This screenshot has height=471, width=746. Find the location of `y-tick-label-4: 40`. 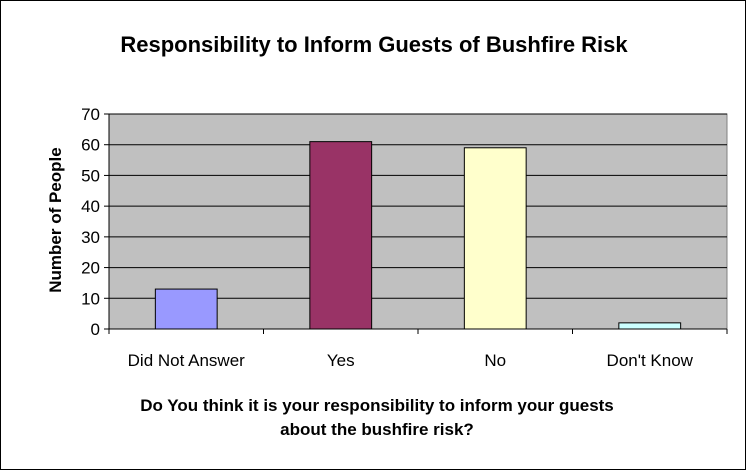

y-tick-label-4: 40 is located at coordinates (90, 206).